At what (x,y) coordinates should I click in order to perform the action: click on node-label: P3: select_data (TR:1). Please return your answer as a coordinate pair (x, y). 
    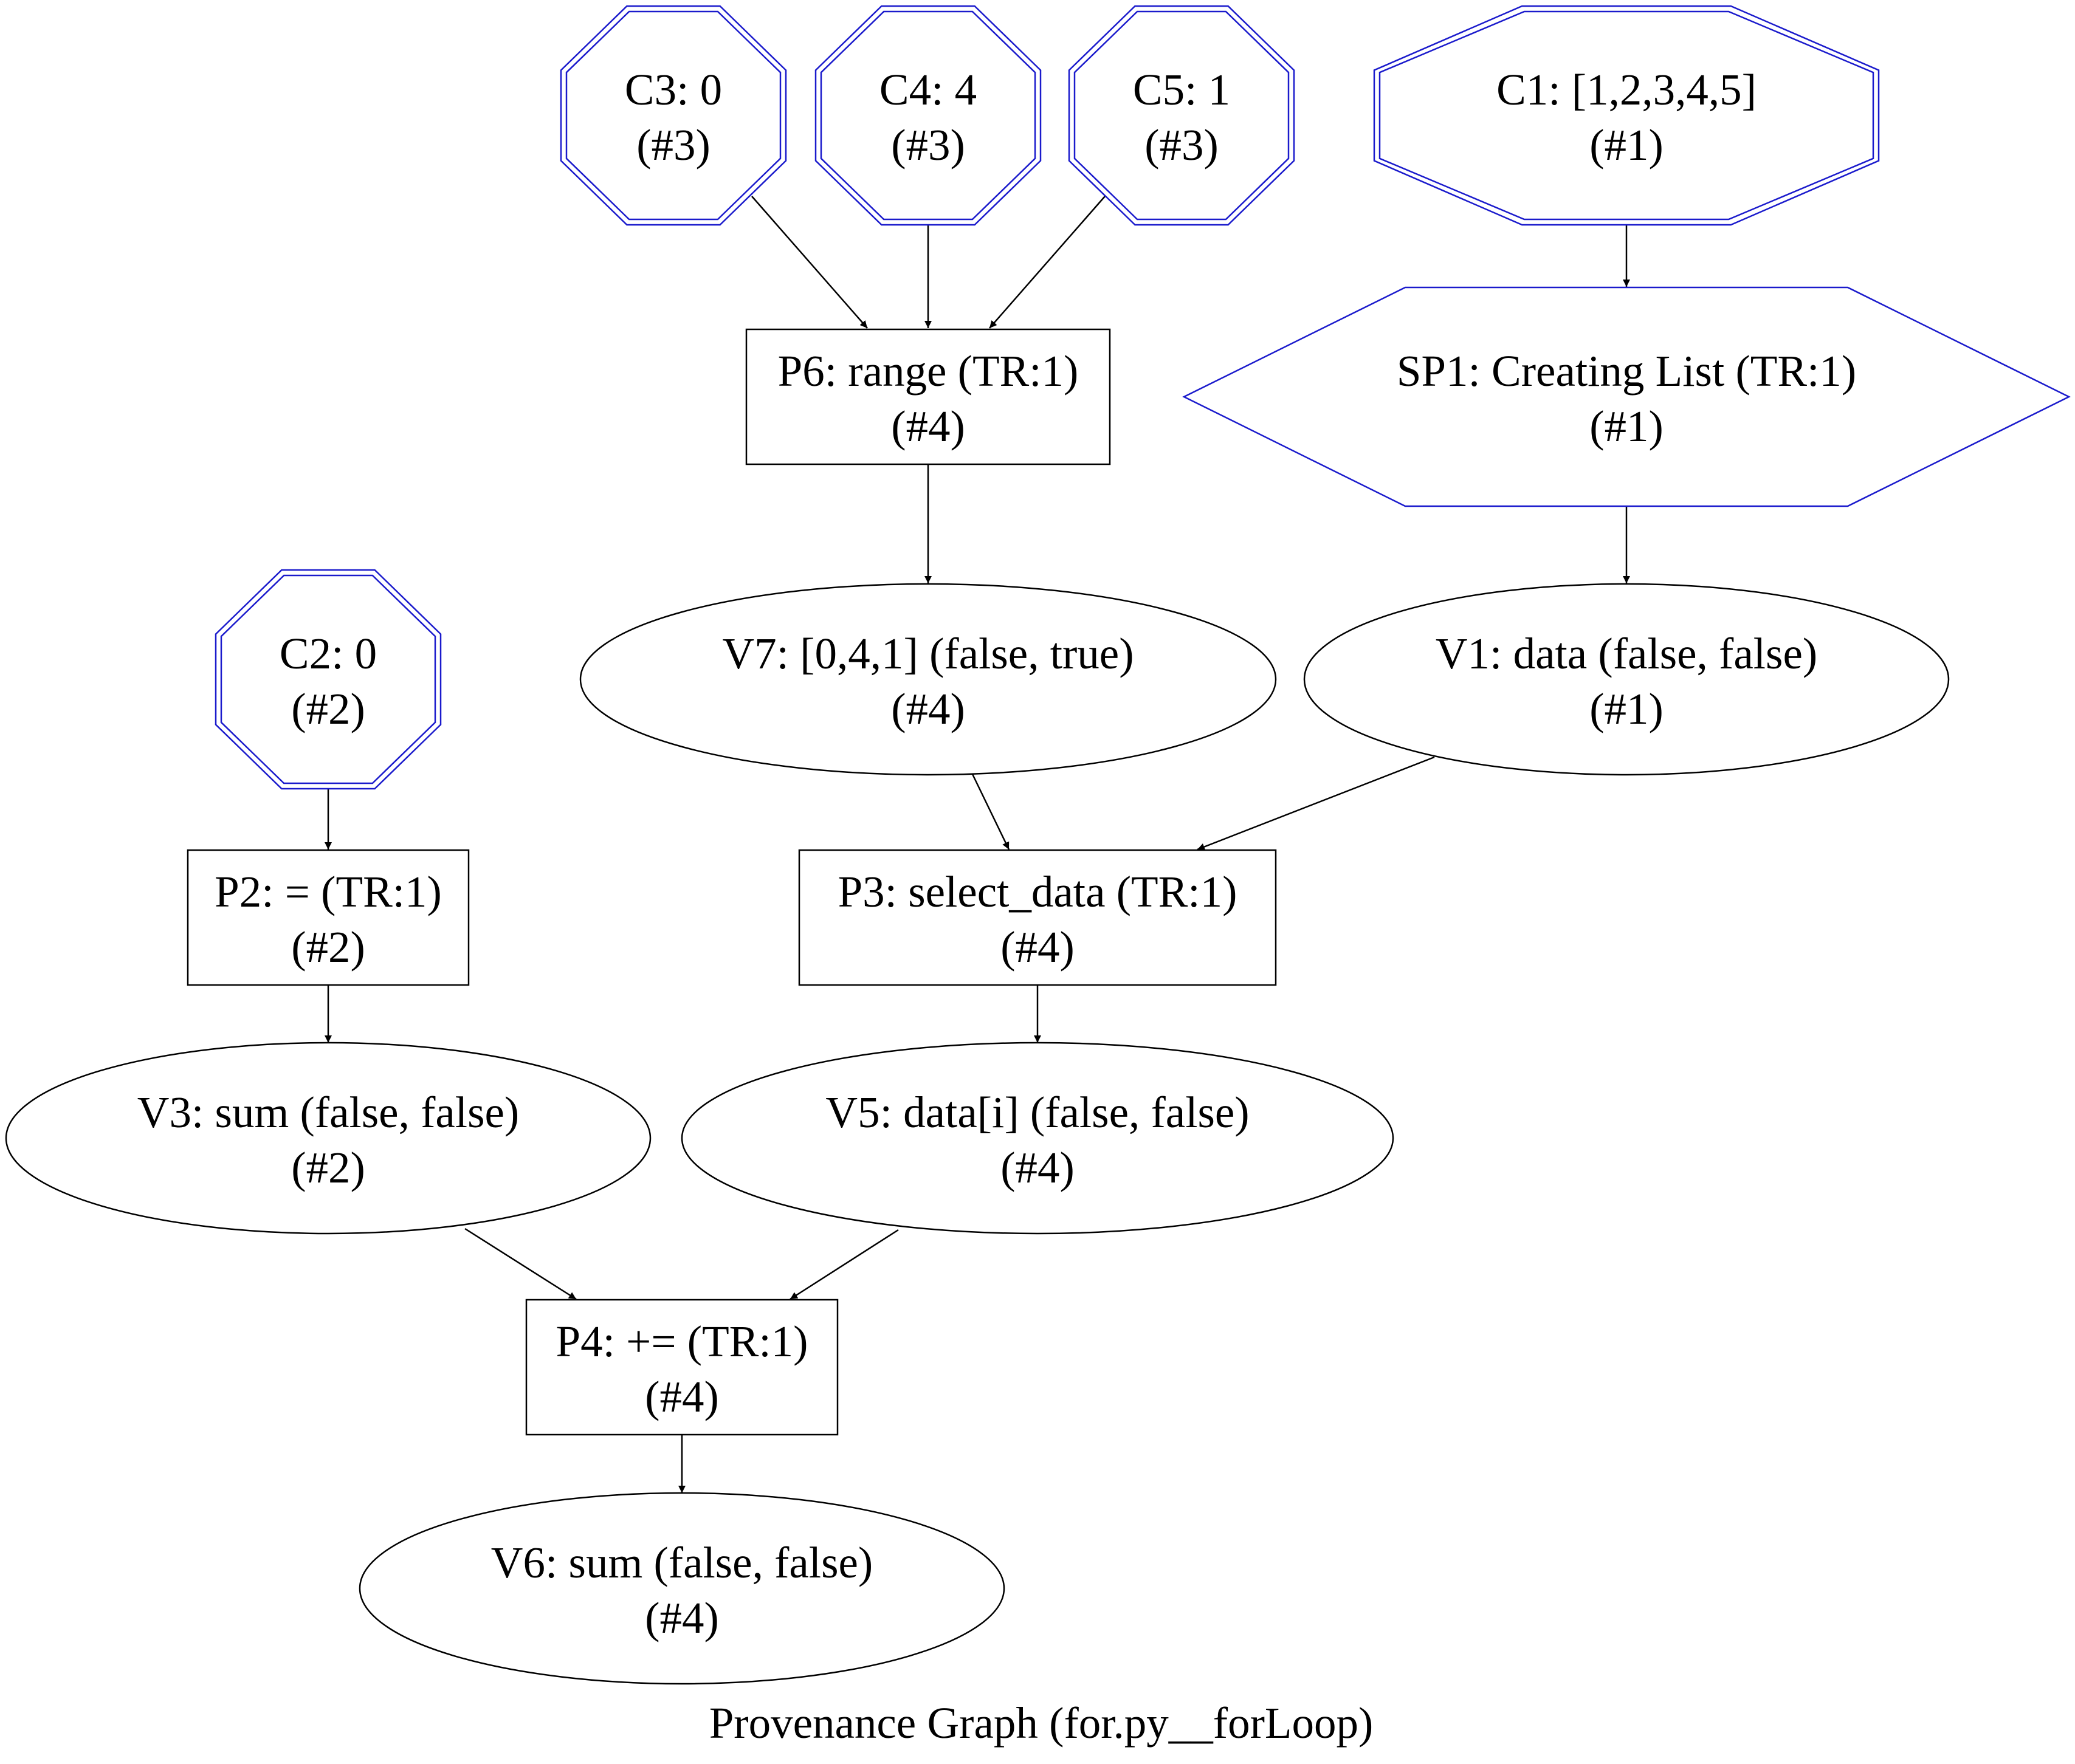
    Looking at the image, I should click on (1038, 891).